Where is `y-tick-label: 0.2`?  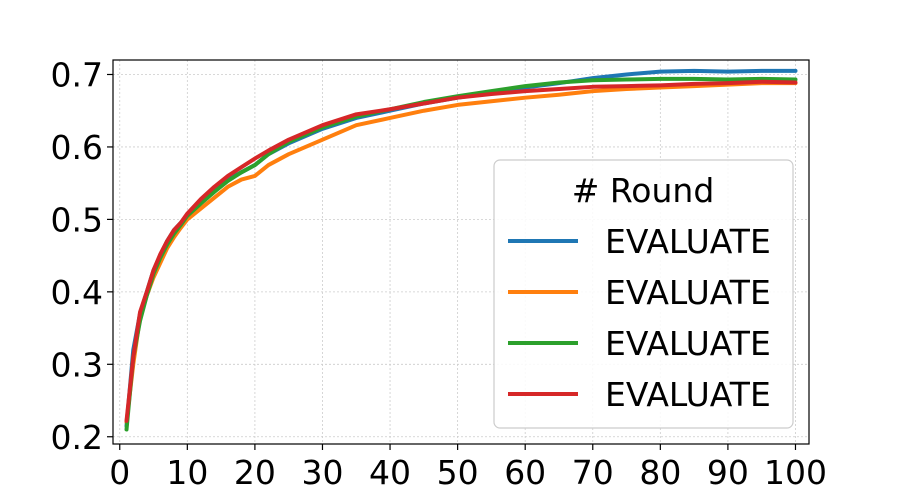 y-tick-label: 0.2 is located at coordinates (77, 437).